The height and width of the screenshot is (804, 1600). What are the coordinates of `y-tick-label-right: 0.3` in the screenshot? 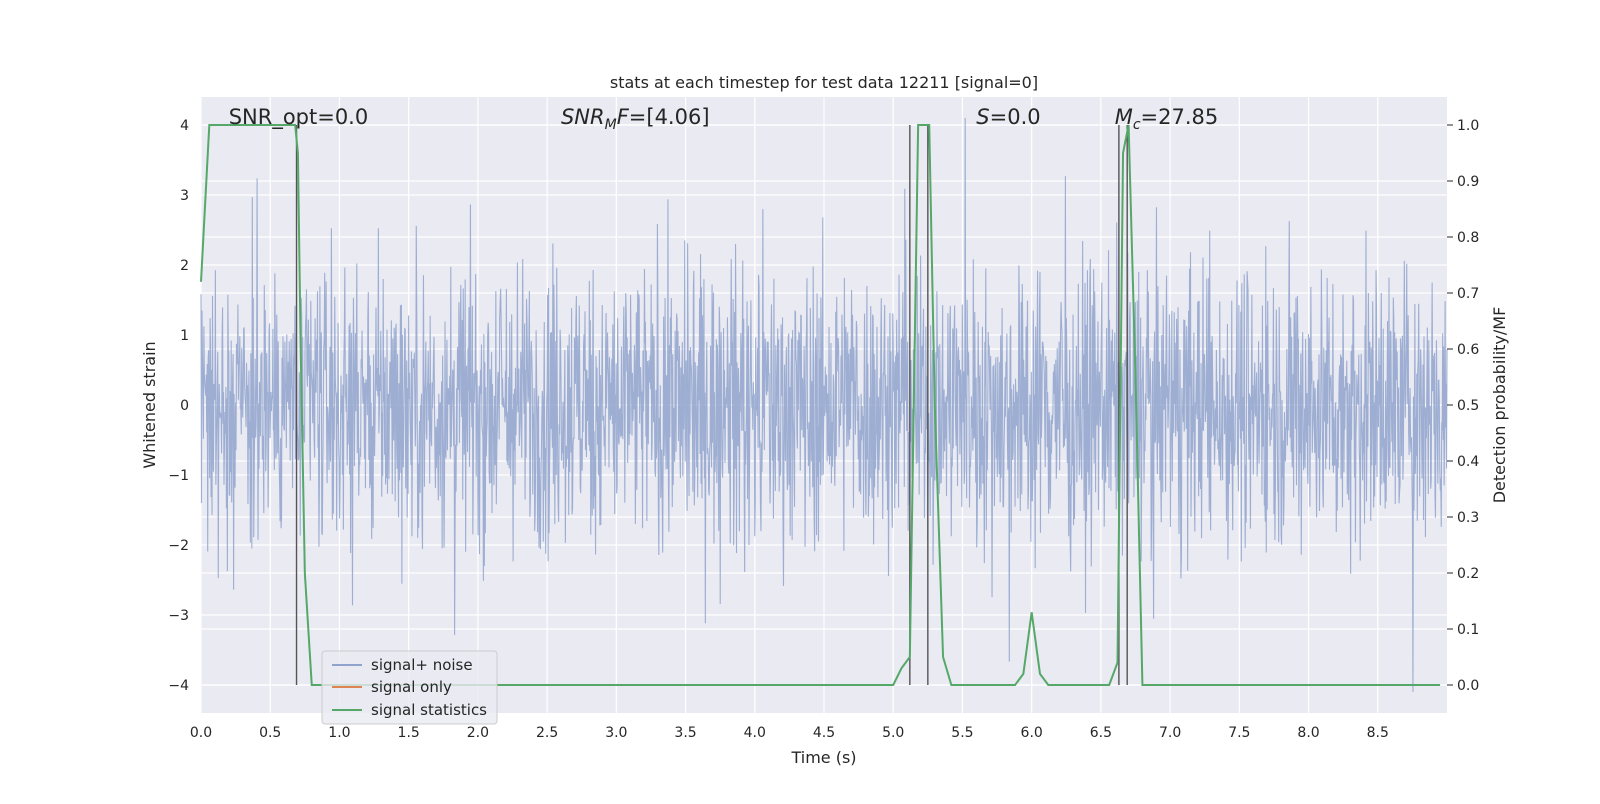 It's located at (1468, 518).